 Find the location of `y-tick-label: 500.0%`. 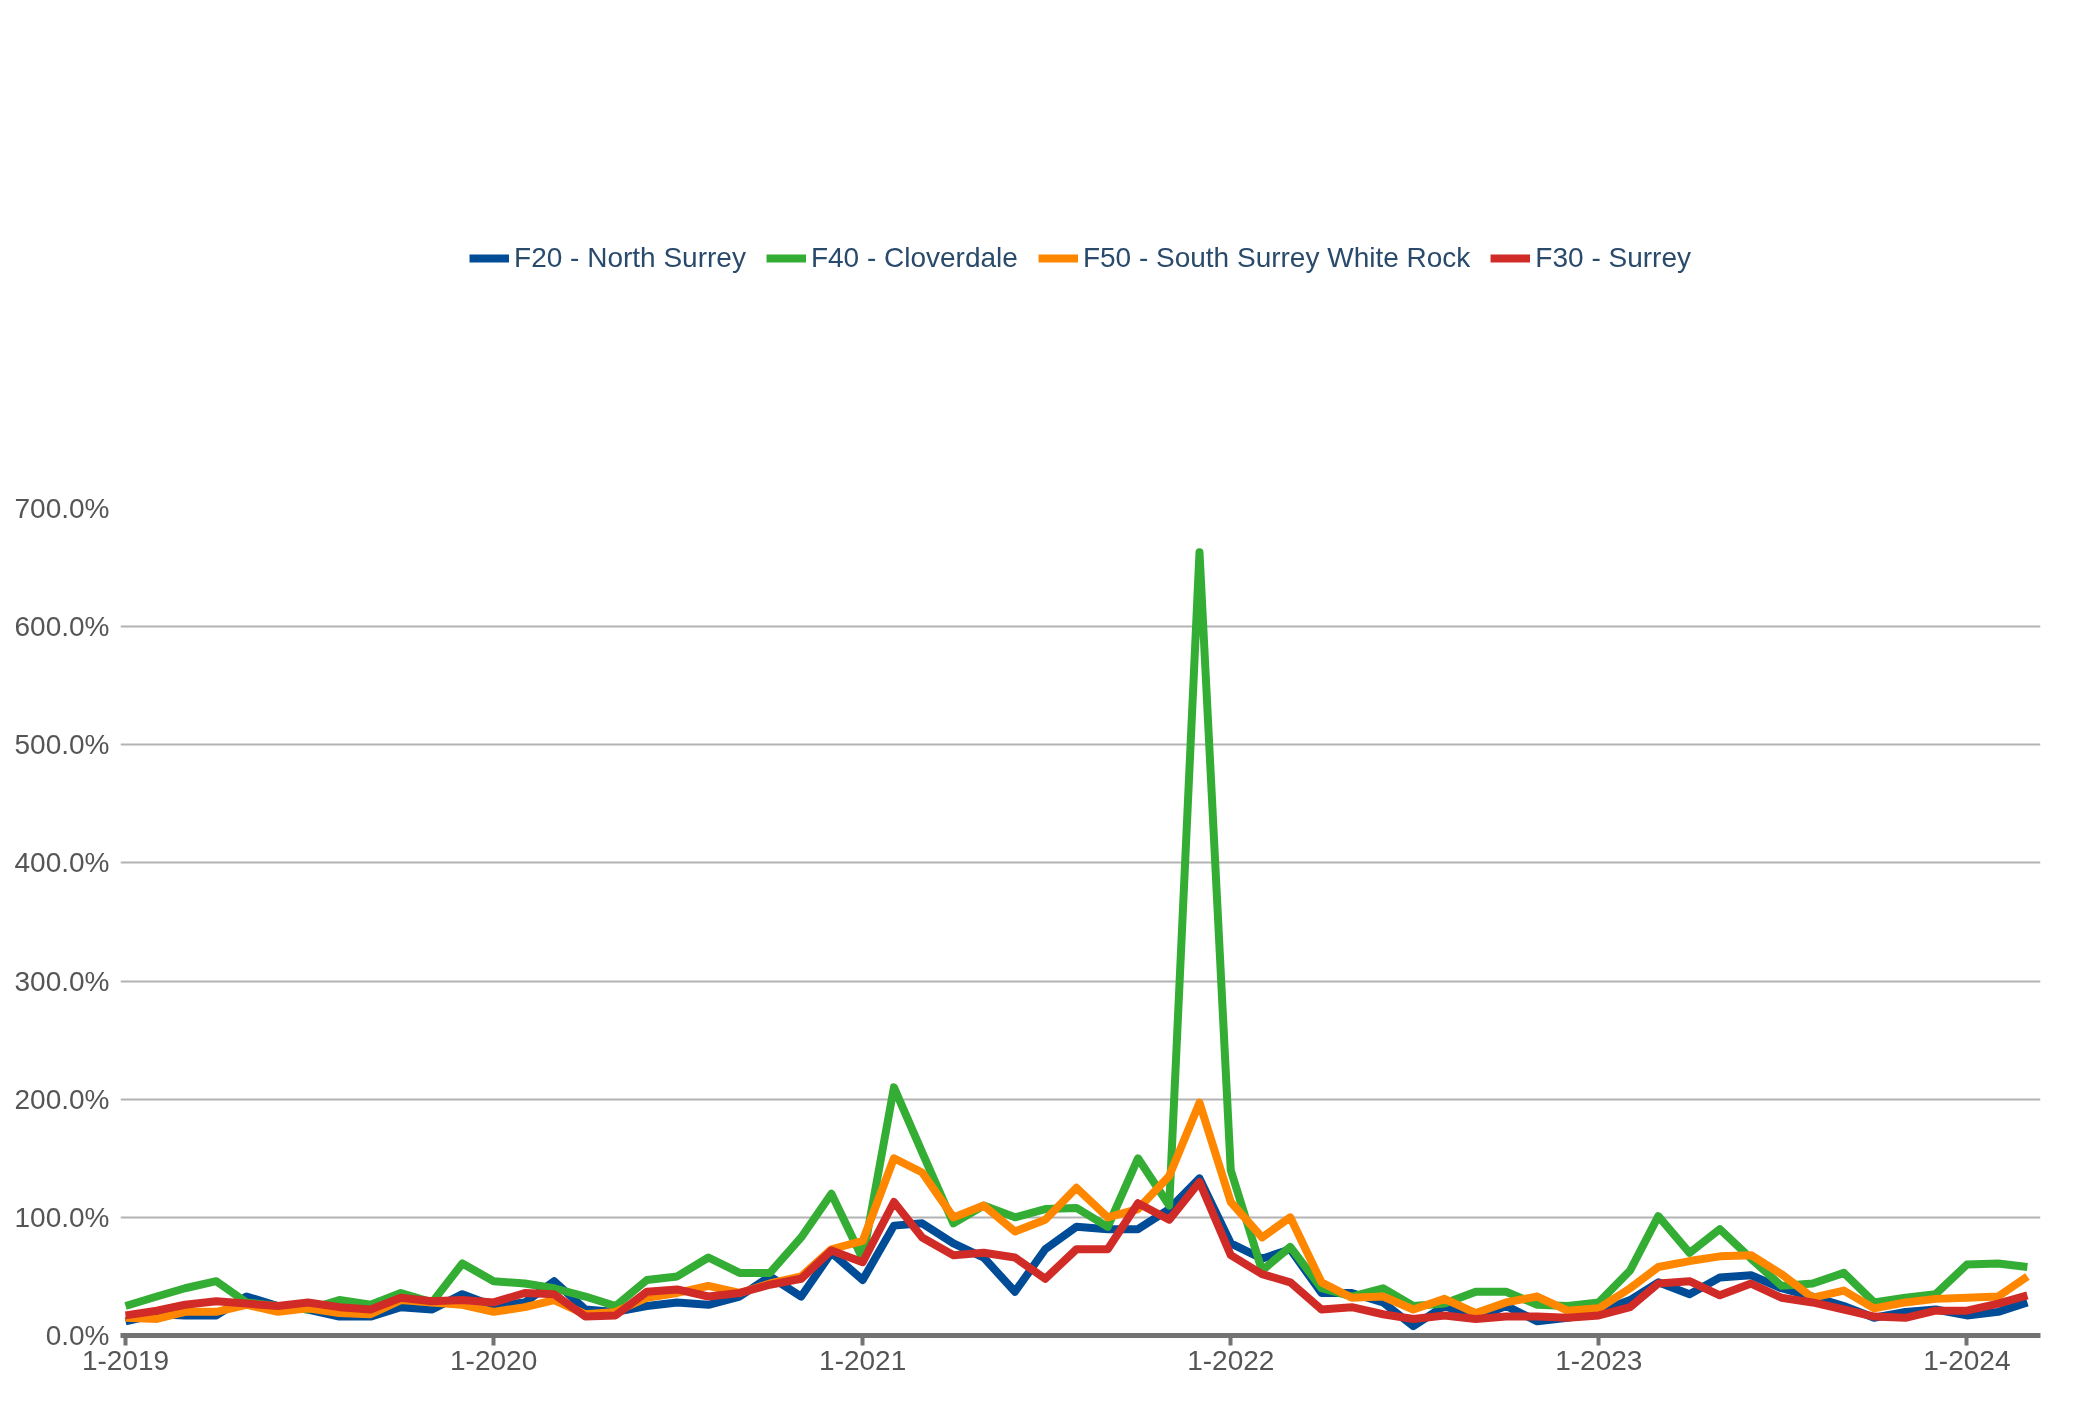

y-tick-label: 500.0% is located at coordinates (62, 745).